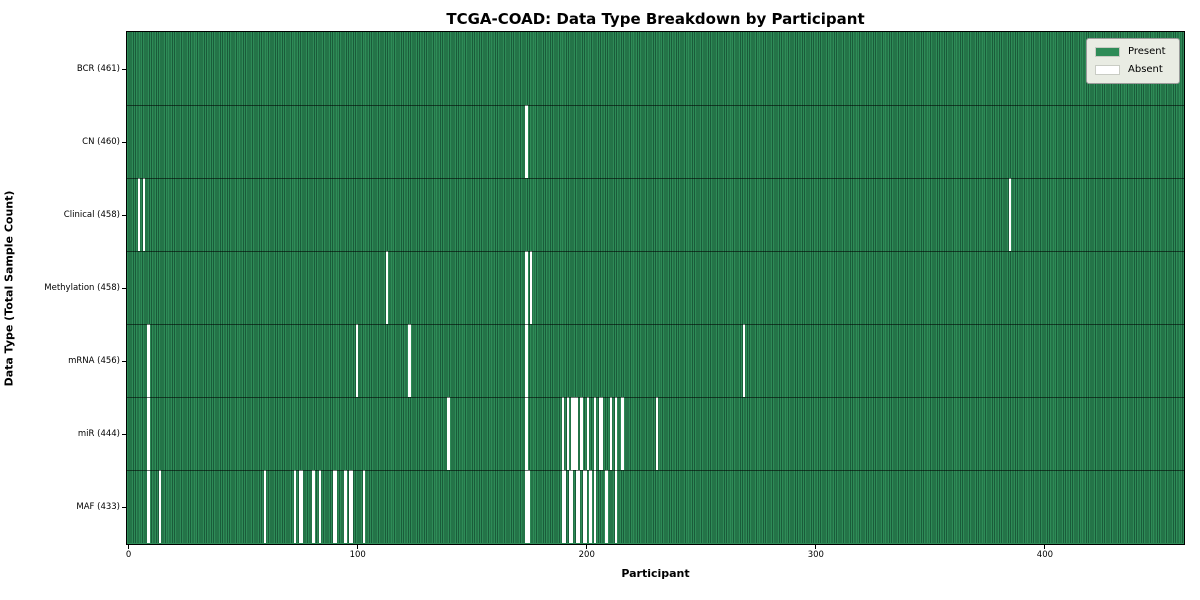 The image size is (1200, 600). I want to click on present-swatch-icon, so click(1107, 52).